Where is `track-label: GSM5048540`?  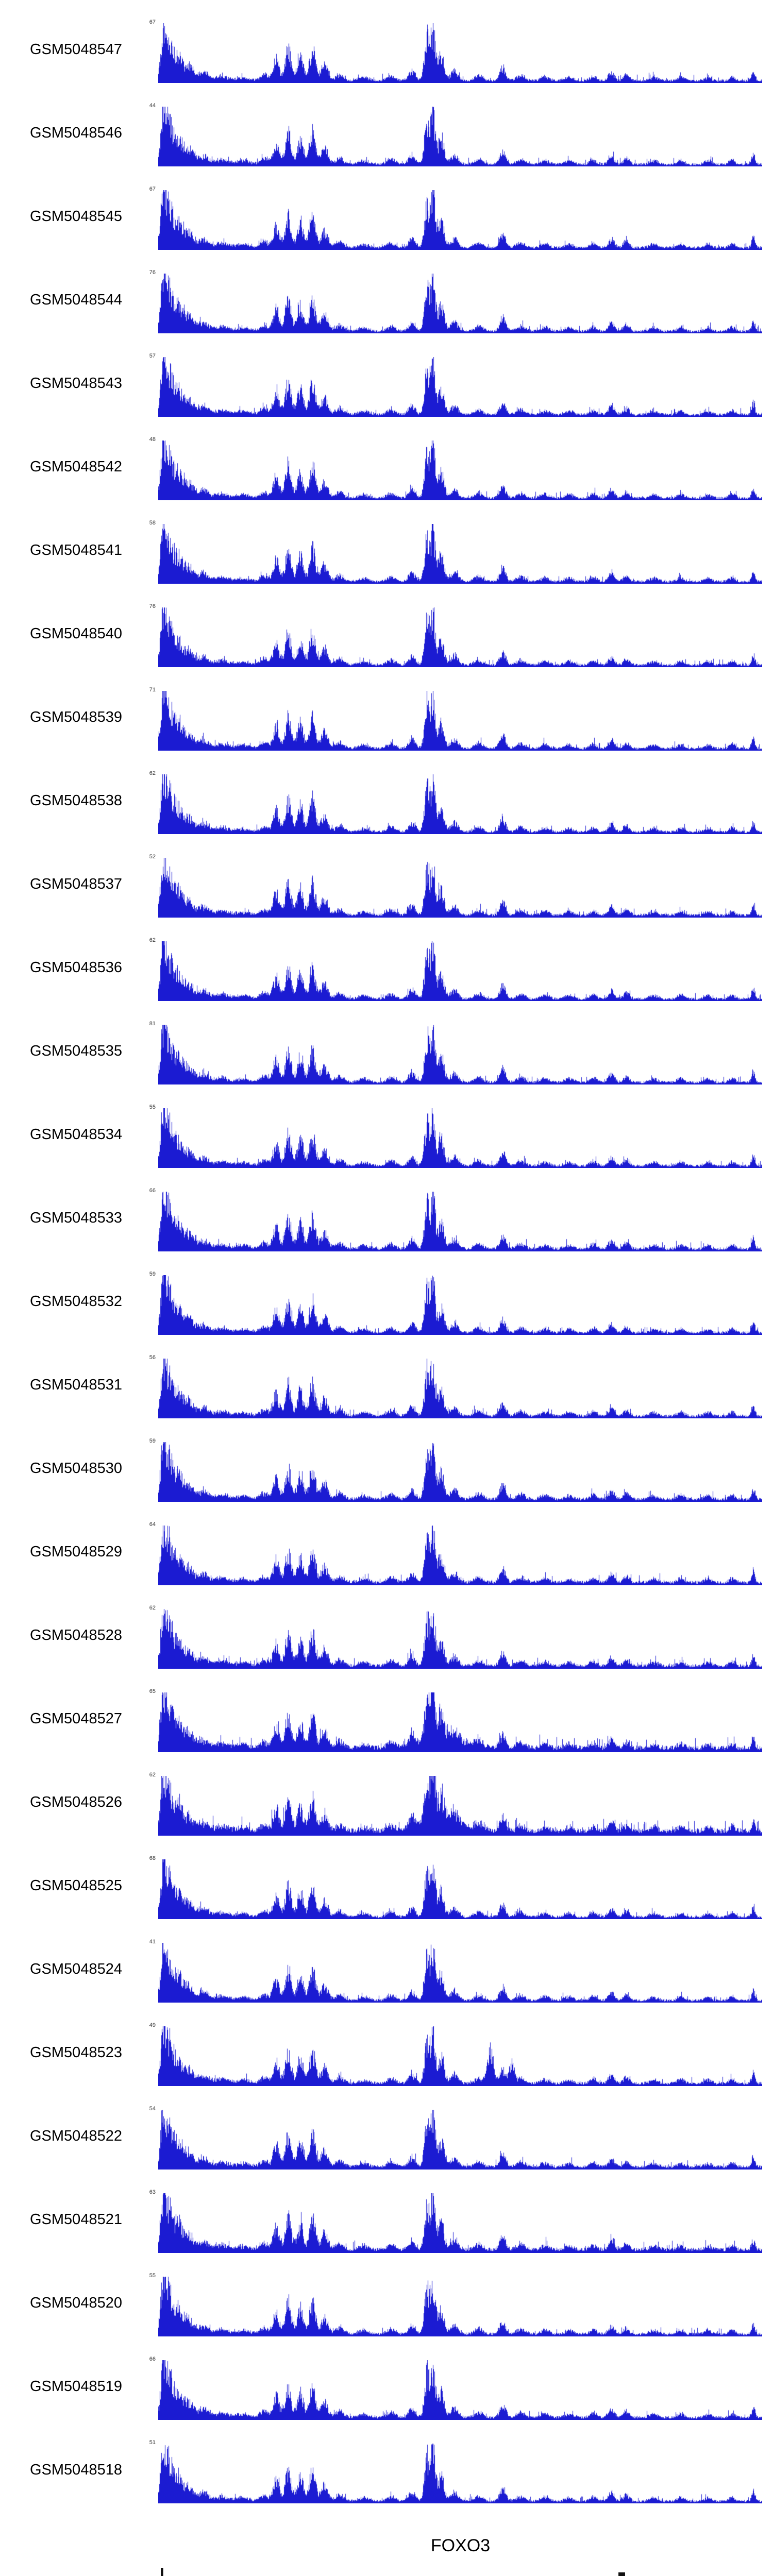 track-label: GSM5048540 is located at coordinates (76, 633).